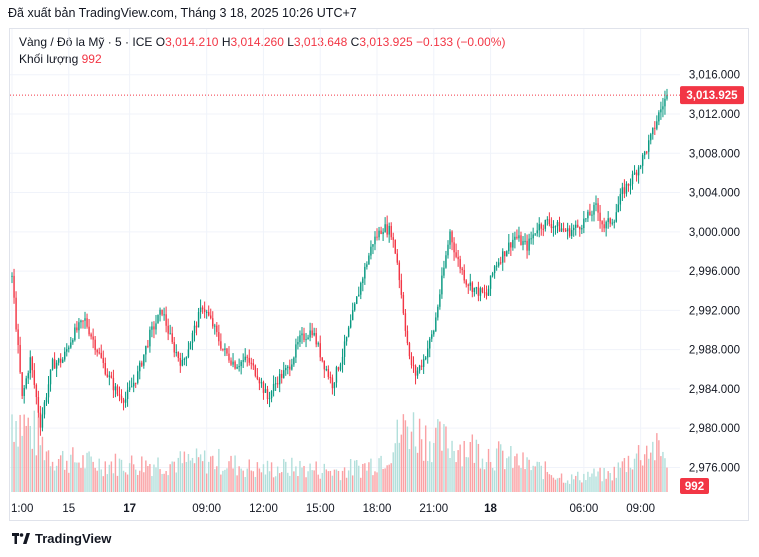 Image resolution: width=759 pixels, height=557 pixels. Describe the element at coordinates (49, 59) in the screenshot. I see `volume-label: Khối lượng` at that location.